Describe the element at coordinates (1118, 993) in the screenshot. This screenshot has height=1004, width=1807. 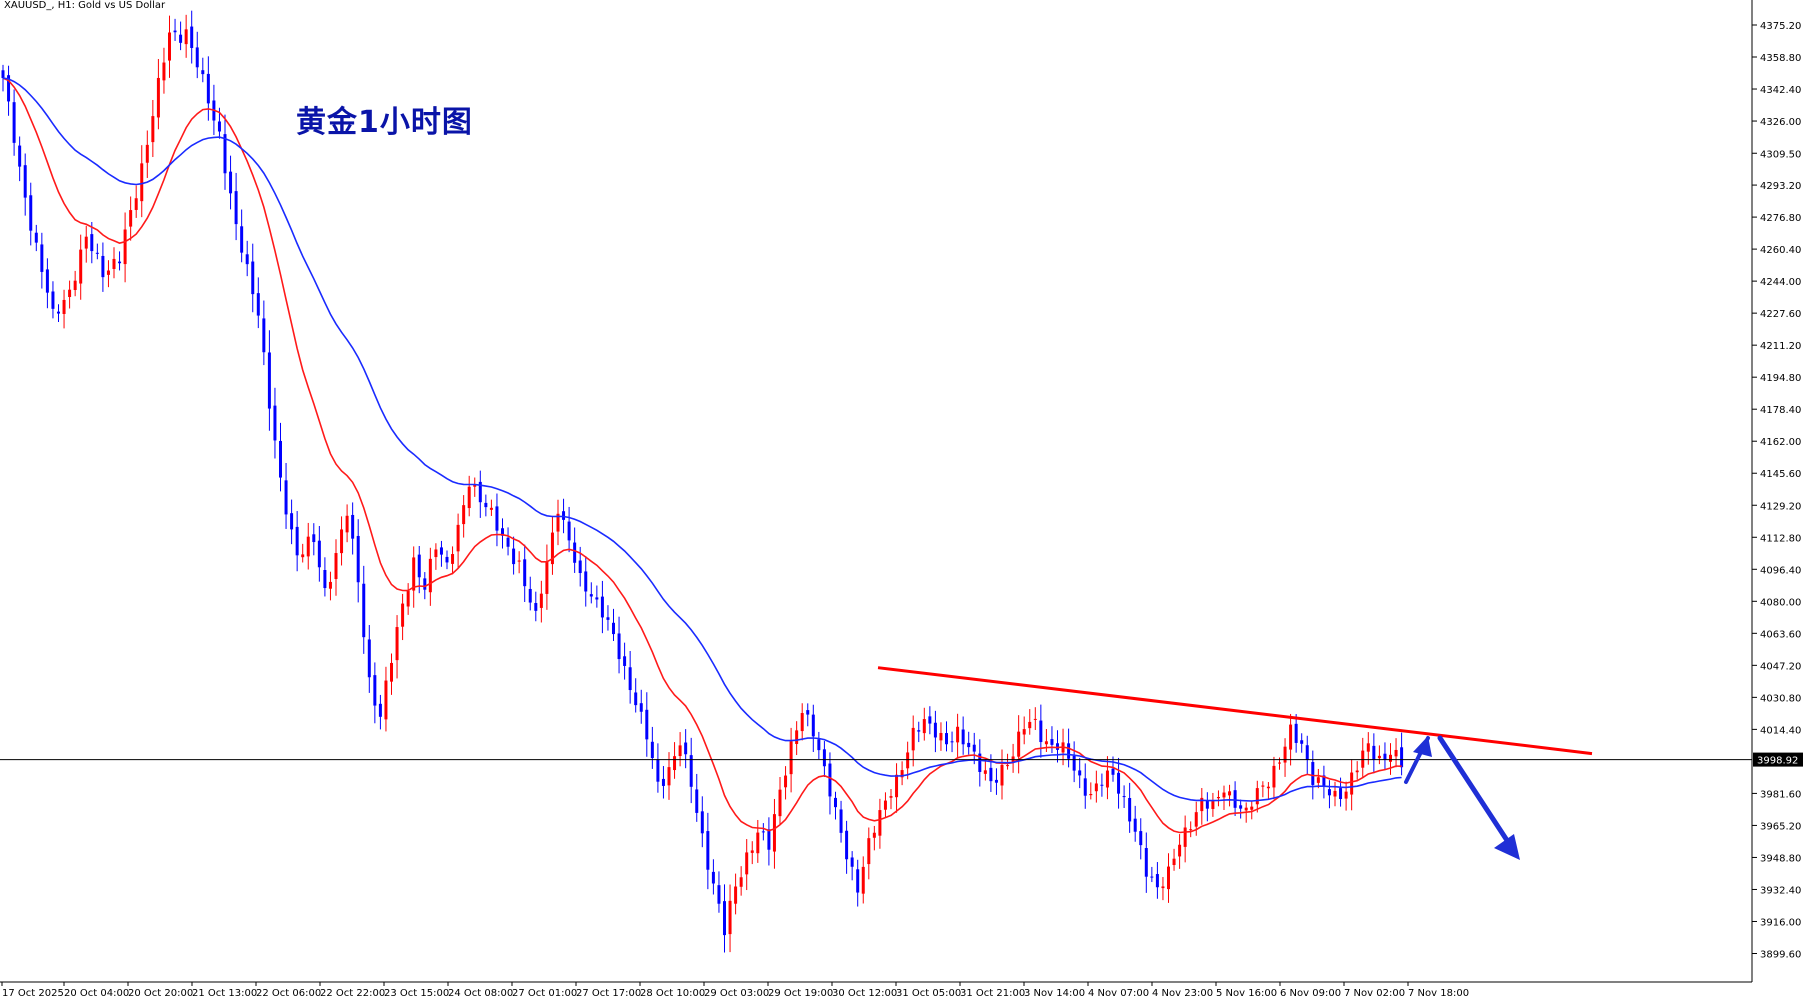
I see `x-tick-label: 4 Nov 07:00` at that location.